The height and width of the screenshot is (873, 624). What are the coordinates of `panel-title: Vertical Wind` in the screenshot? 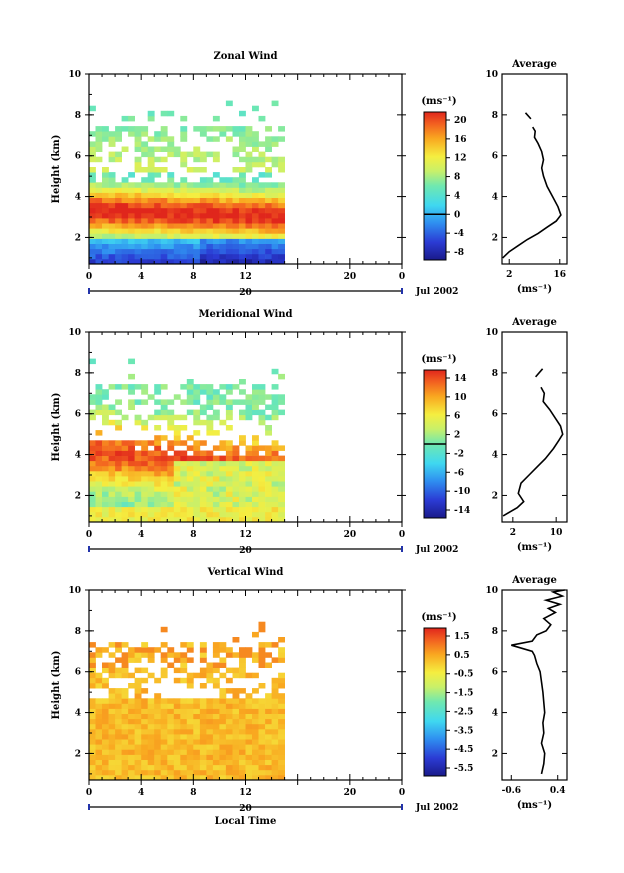 It's located at (245, 572).